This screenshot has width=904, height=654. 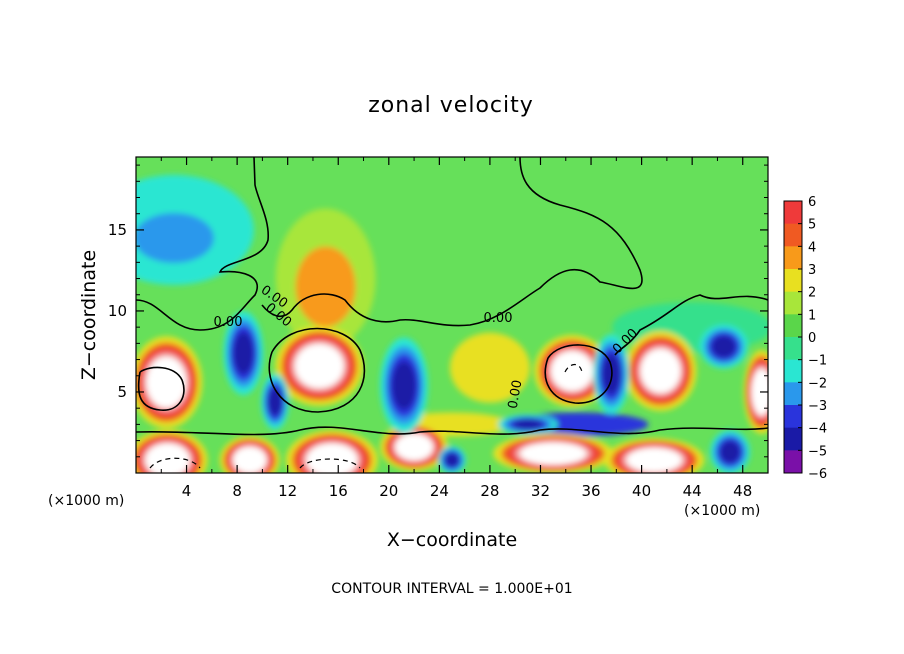 What do you see at coordinates (691, 325) in the screenshot?
I see `contour-right` at bounding box center [691, 325].